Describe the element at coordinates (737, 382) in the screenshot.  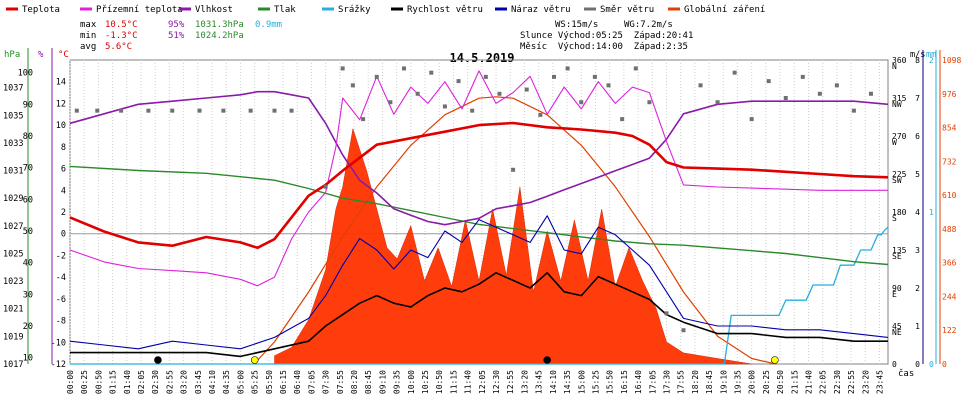
I see `x-tick-label: 19:35` at that location.